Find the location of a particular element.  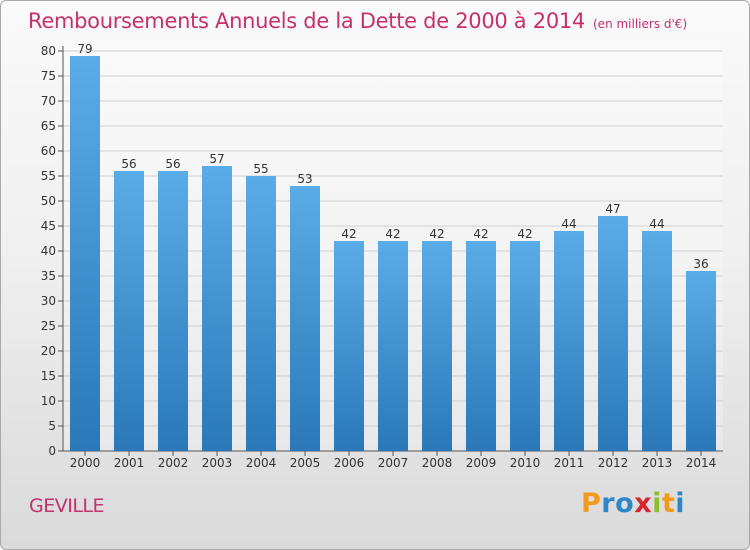

x-tick-label-2005: 2005 is located at coordinates (305, 463).